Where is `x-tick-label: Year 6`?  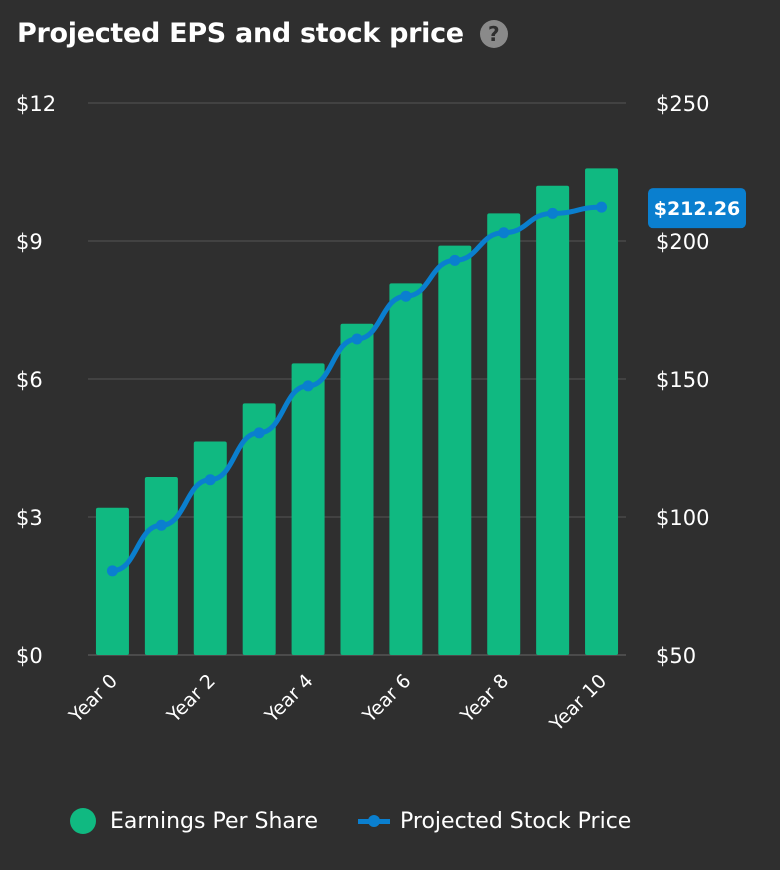
x-tick-label: Year 6 is located at coordinates (387, 699).